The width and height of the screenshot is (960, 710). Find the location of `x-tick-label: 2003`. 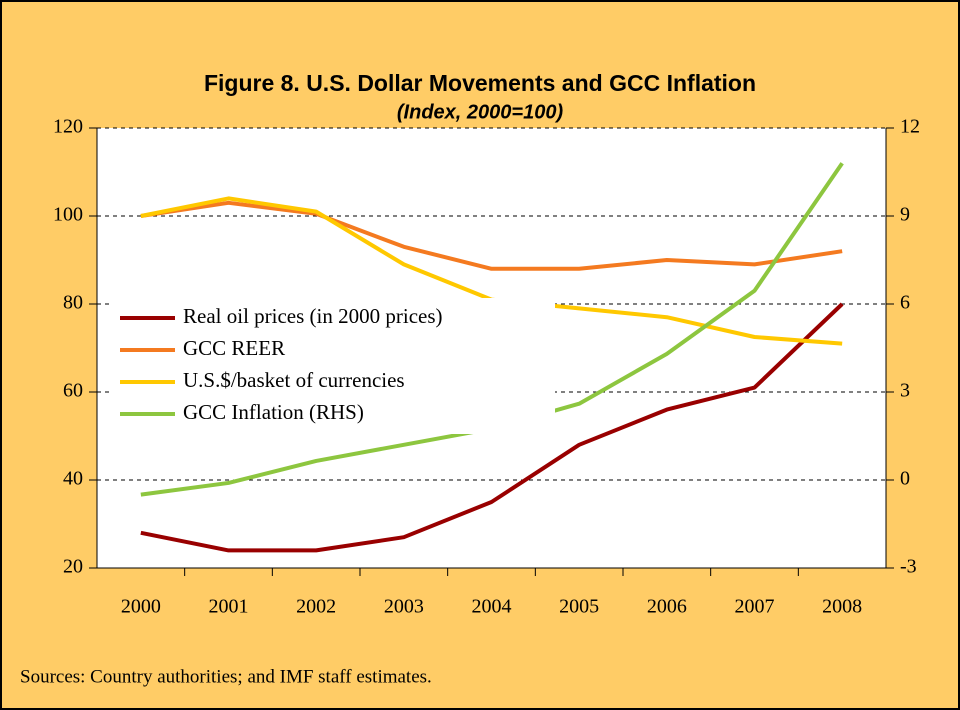

x-tick-label: 2003 is located at coordinates (404, 607).